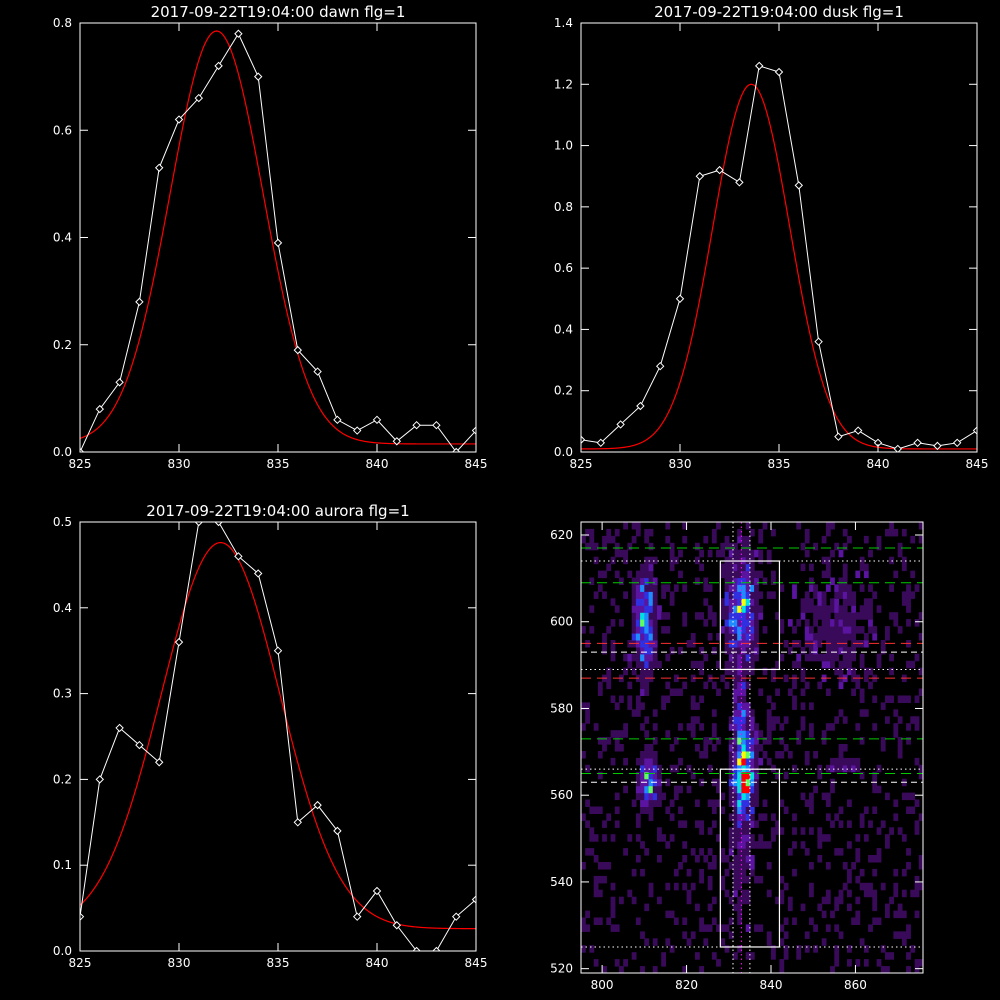 Image resolution: width=1000 pixels, height=1000 pixels. I want to click on chart-title: 2017-09-22T19:04:00 dawn flg=1, so click(278, 12).